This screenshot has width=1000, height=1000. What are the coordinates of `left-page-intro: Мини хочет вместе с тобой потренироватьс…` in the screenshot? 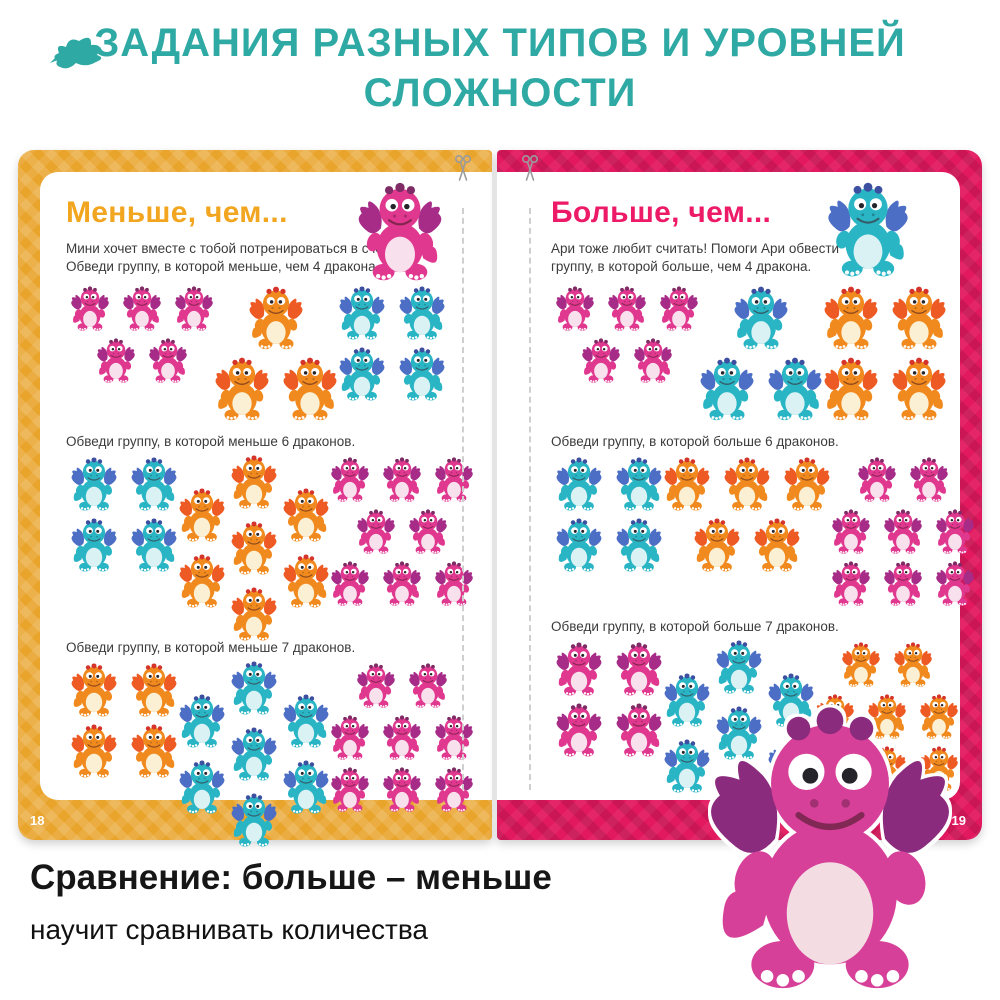 It's located at (233, 258).